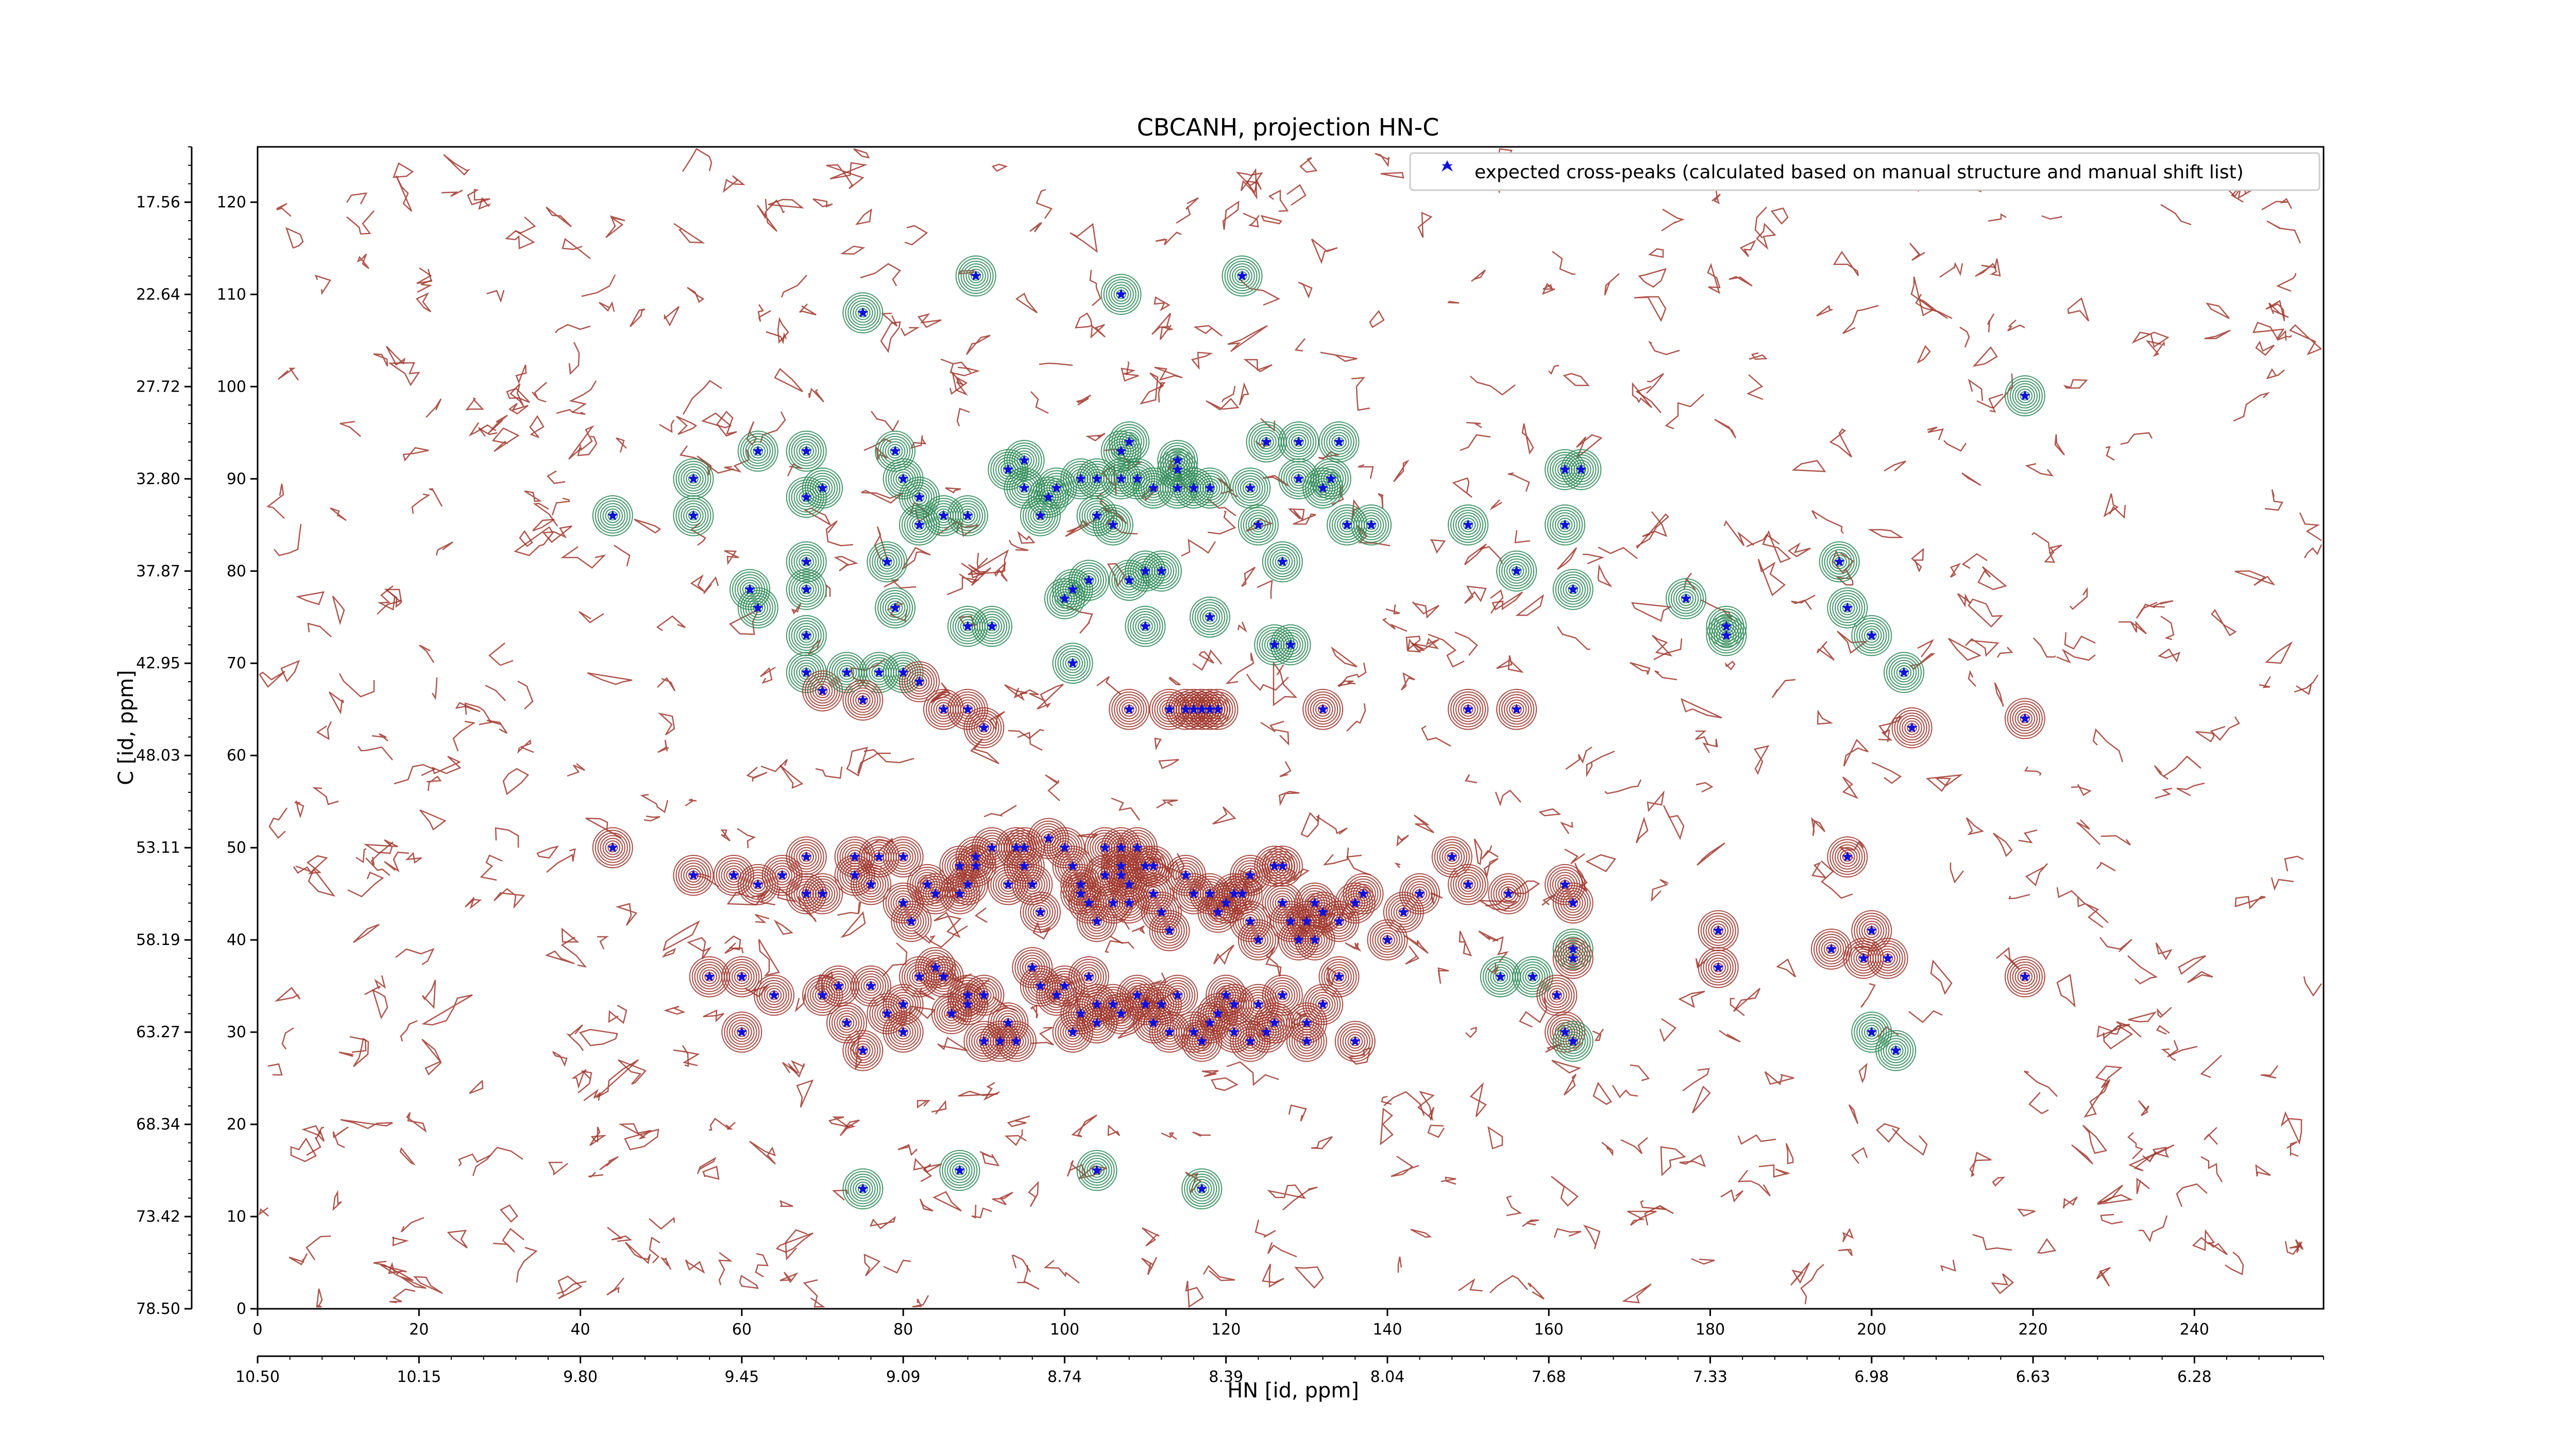  What do you see at coordinates (257, 1330) in the screenshot?
I see `x-index-tick-label: 0` at bounding box center [257, 1330].